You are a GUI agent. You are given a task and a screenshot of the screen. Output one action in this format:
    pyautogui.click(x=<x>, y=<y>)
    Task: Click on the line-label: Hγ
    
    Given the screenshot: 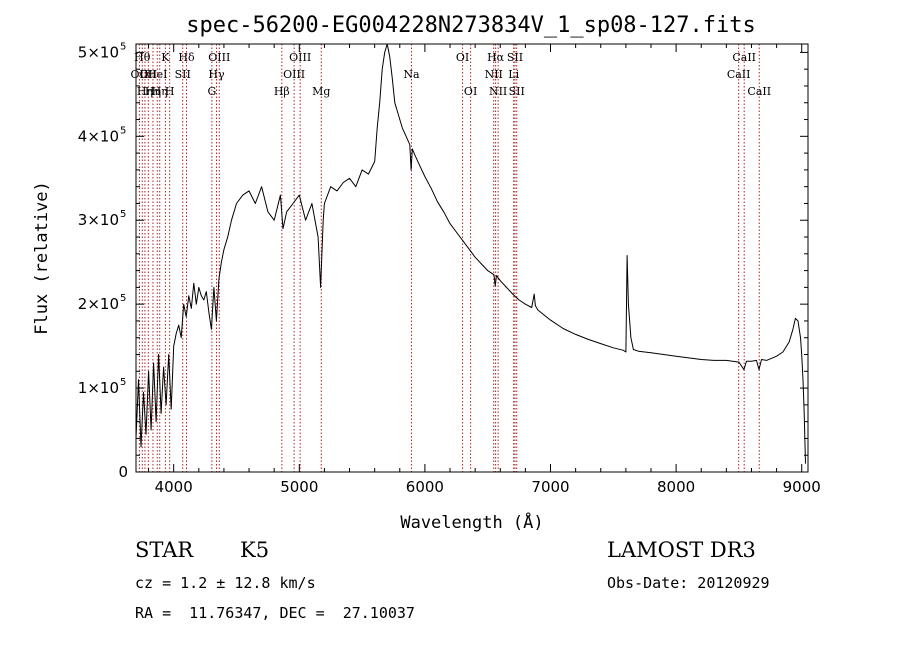 What is the action you would take?
    pyautogui.click(x=216, y=74)
    